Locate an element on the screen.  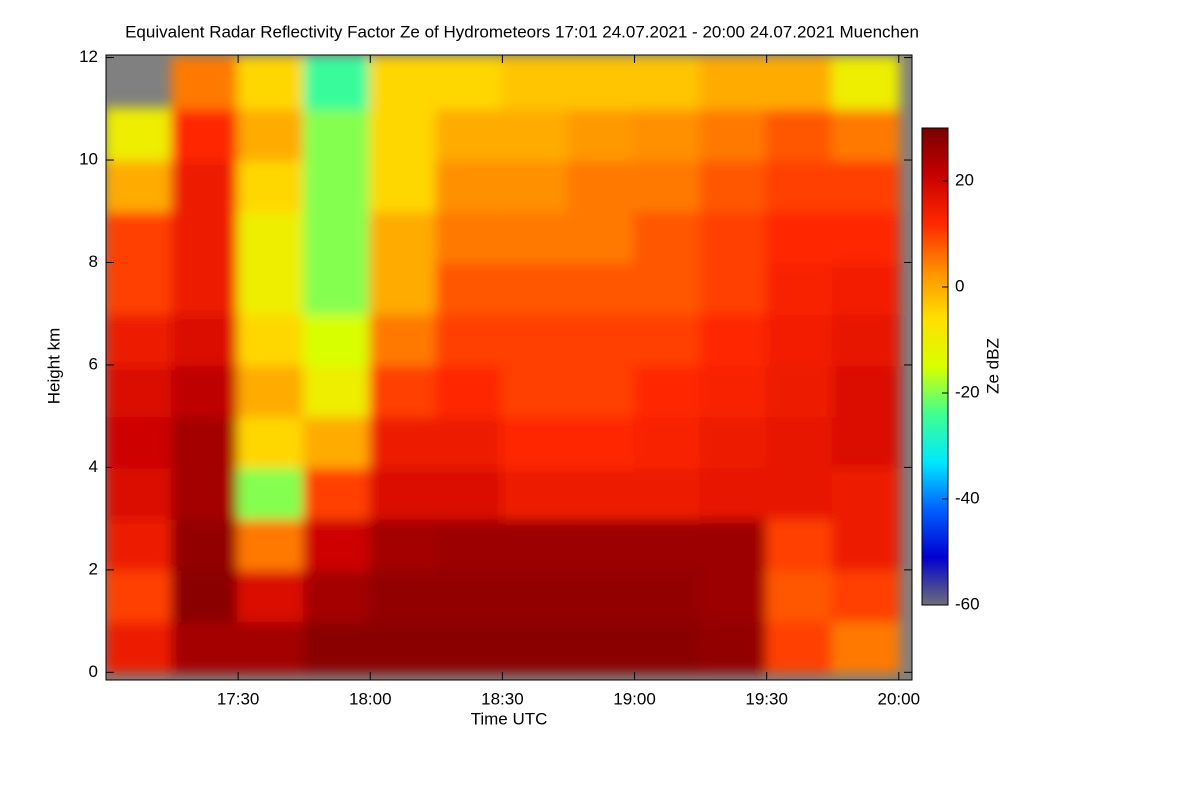
x-axis-label: Time UTC is located at coordinates (509, 718).